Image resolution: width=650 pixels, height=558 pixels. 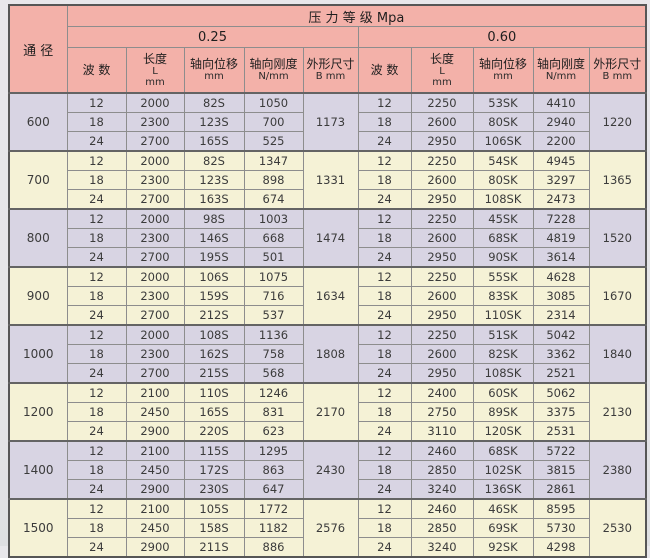 I want to click on cell-length-p060: 2460, so click(x=442, y=508).